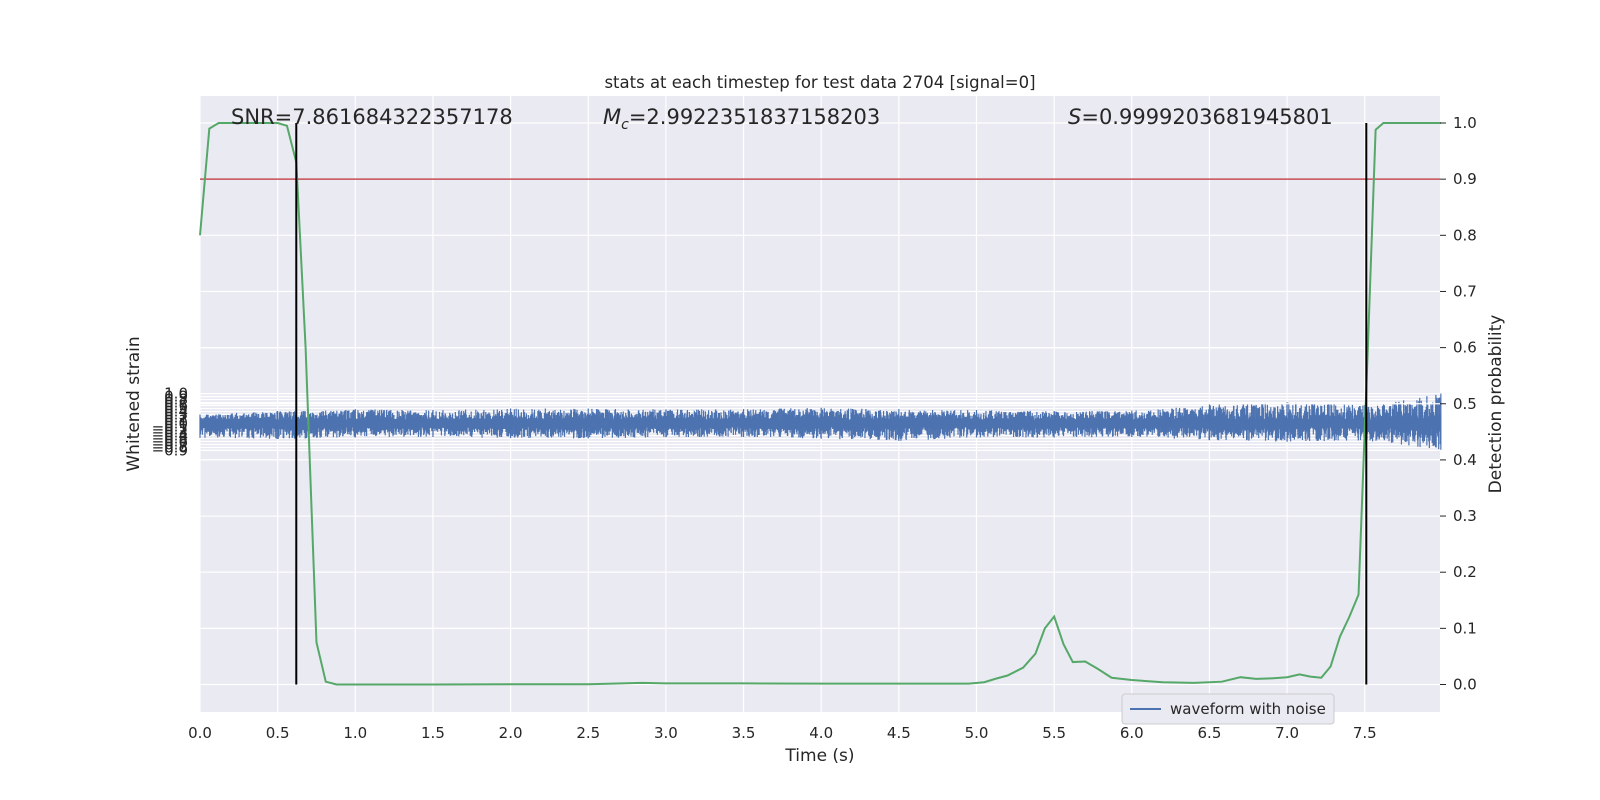 The width and height of the screenshot is (1600, 800). I want to click on x-tick-label: 0.5, so click(278, 733).